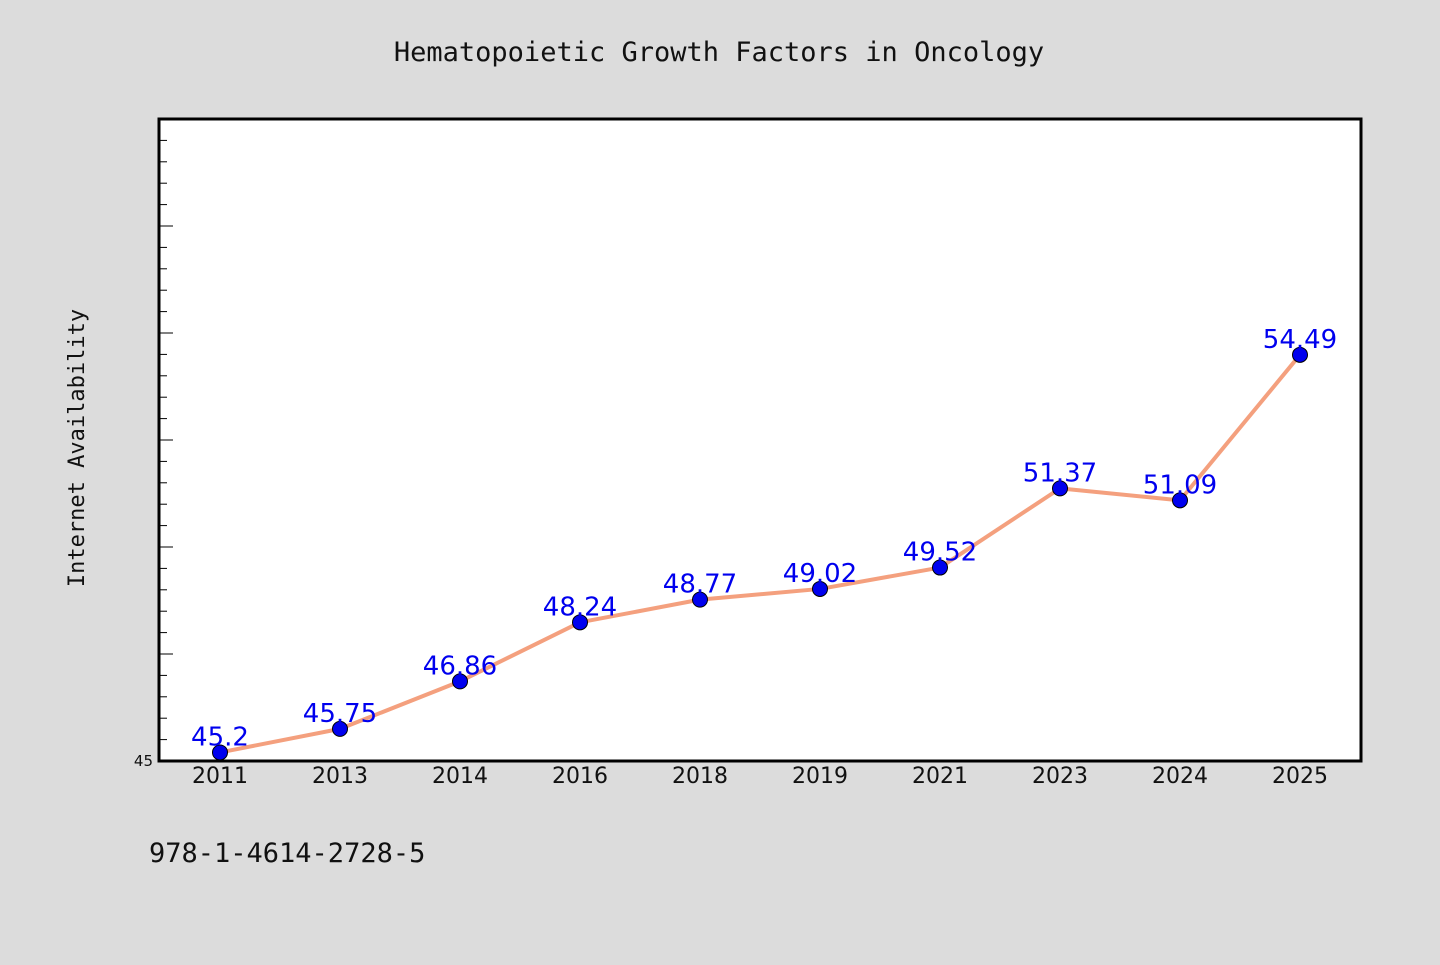 The image size is (1440, 965). Describe the element at coordinates (1180, 776) in the screenshot. I see `x-tick-label: 2024` at that location.